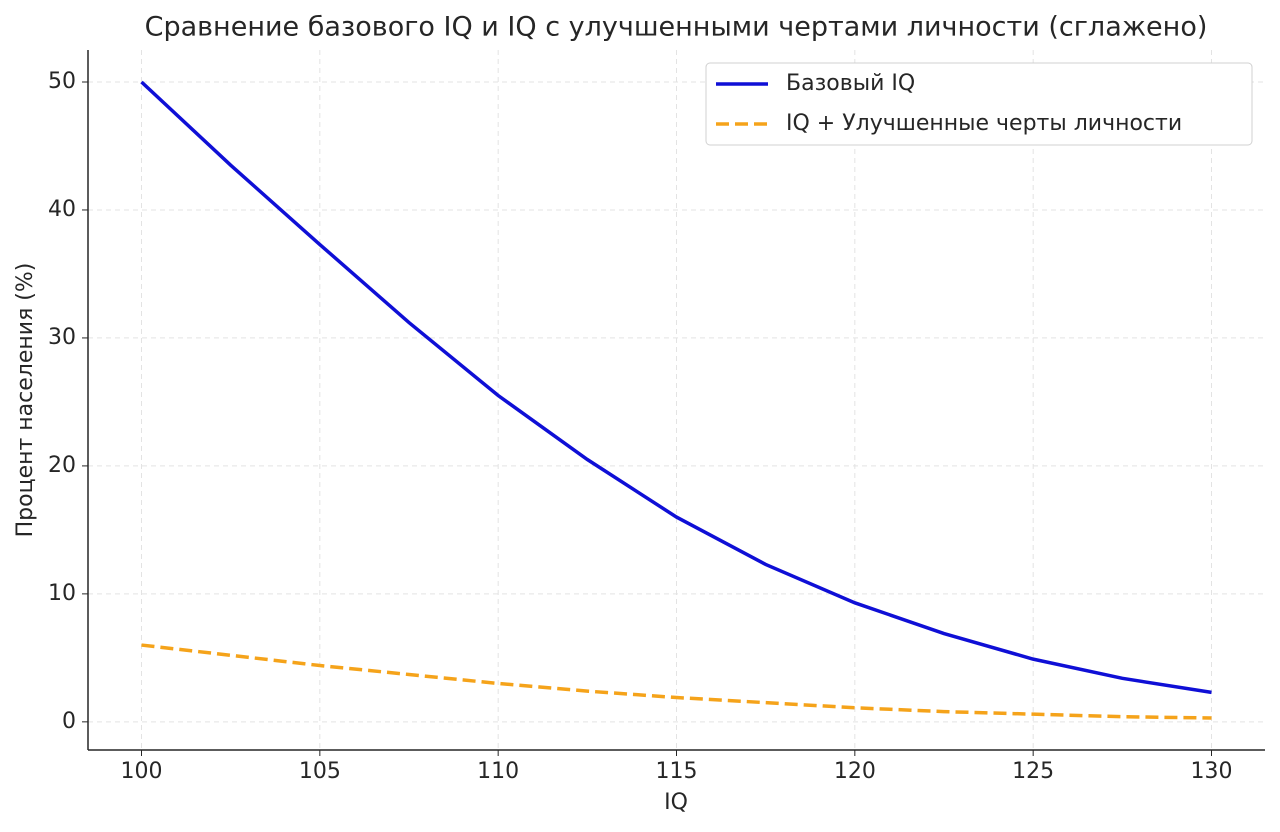 This screenshot has width=1280, height=832. I want to click on y-axis-label: Процент населения (%), so click(25, 400).